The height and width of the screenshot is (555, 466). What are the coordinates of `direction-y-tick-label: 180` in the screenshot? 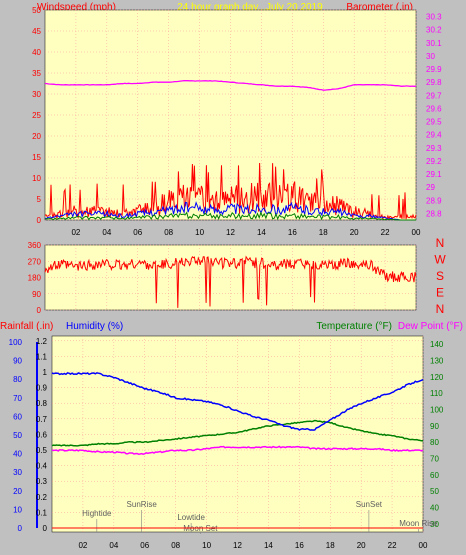 It's located at (35, 278).